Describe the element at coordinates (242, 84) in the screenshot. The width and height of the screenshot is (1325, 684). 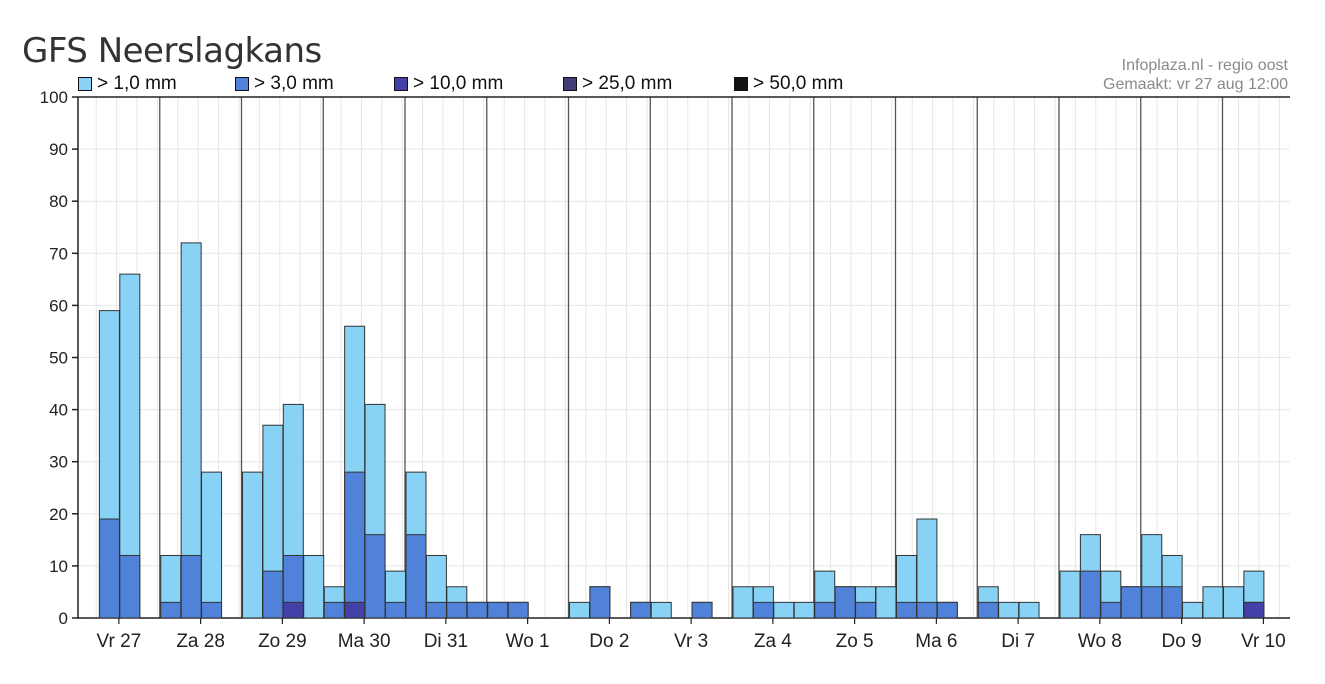
I see `legend-swatch-3mm` at that location.